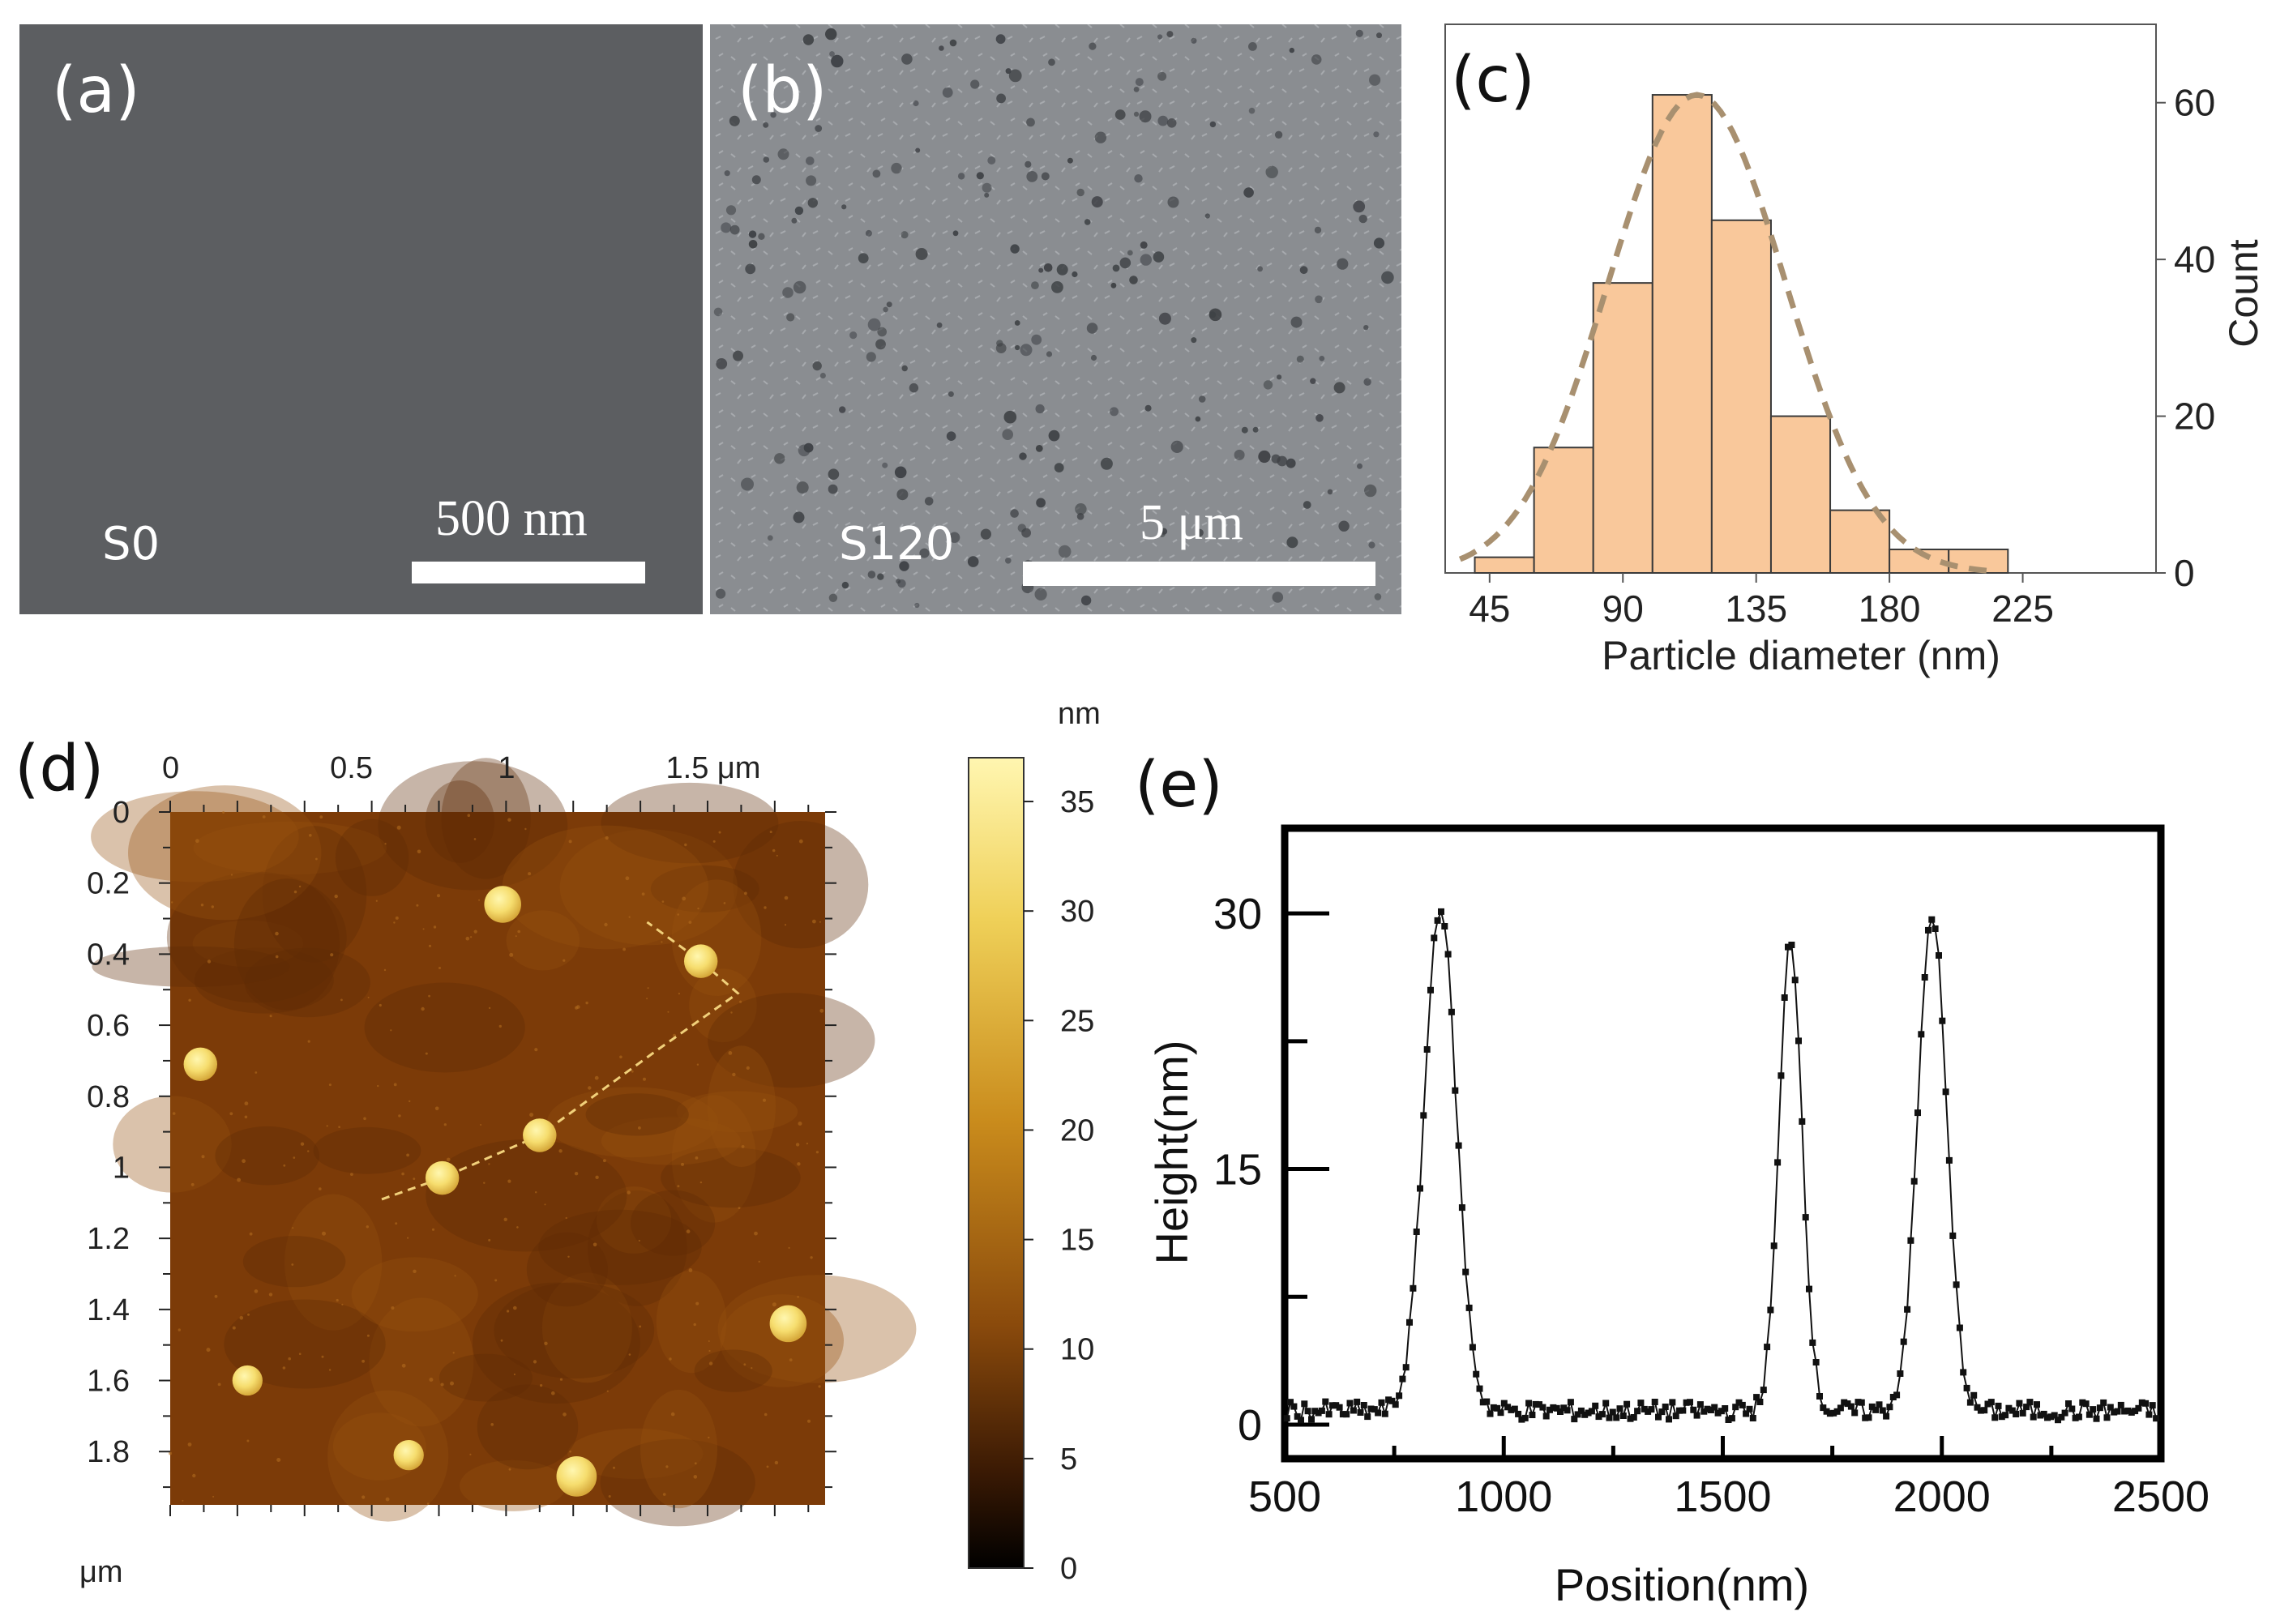 This screenshot has width=2293, height=1624. Describe the element at coordinates (121, 1168) in the screenshot. I see `afm-y-tick-label: 1` at that location.